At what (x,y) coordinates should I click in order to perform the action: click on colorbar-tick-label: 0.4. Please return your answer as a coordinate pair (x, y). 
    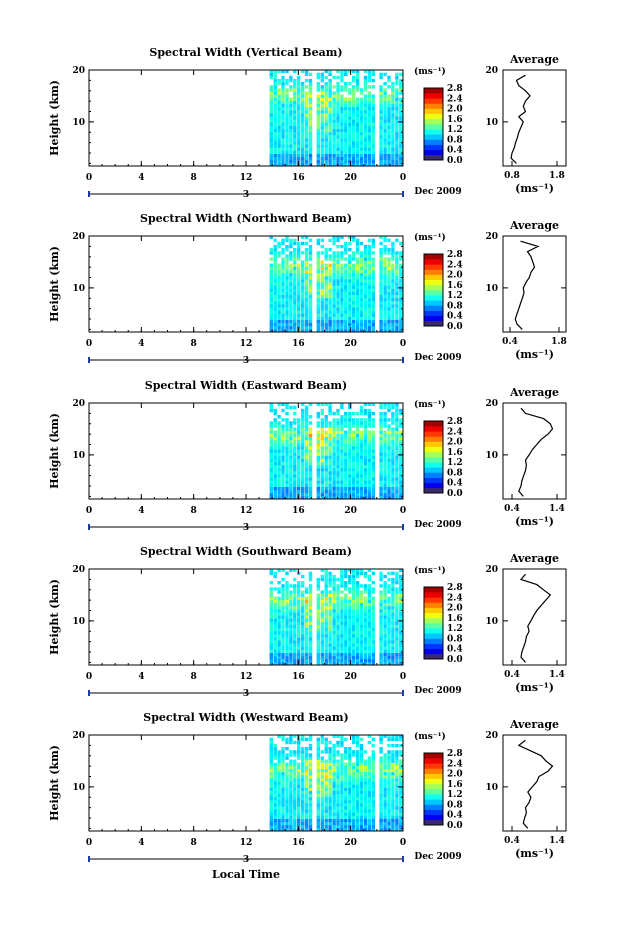
    Looking at the image, I should click on (455, 484).